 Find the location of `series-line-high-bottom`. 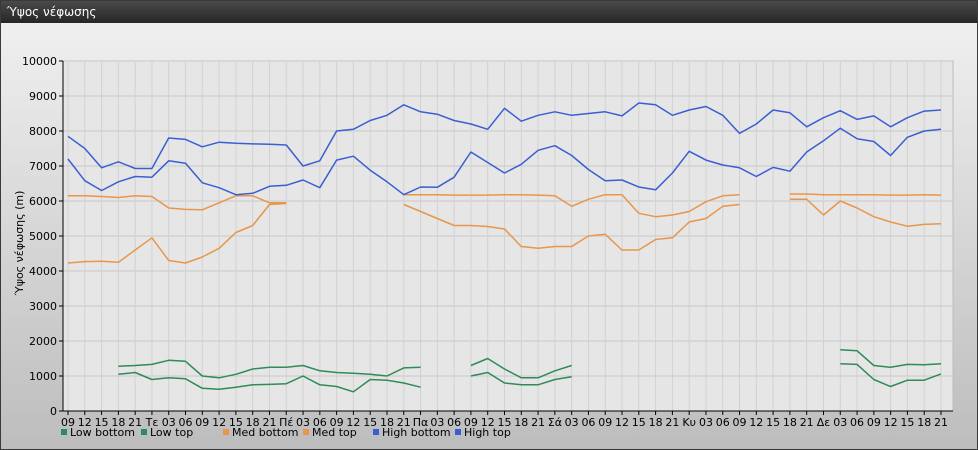

series-line-high-bottom is located at coordinates (504, 161).